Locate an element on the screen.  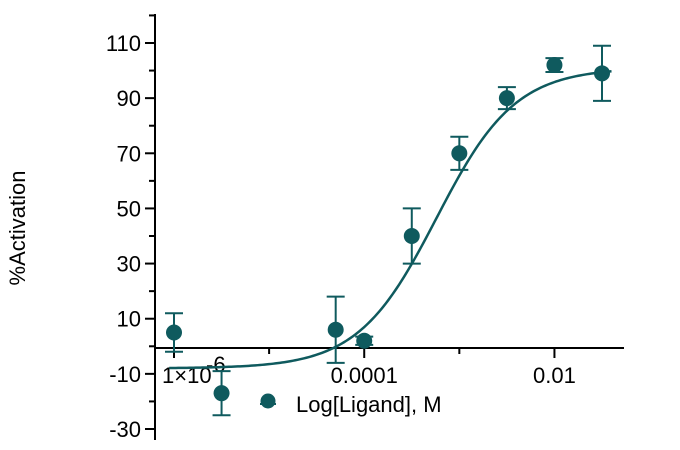
y-axis-title: %Activation is located at coordinates (17, 228).